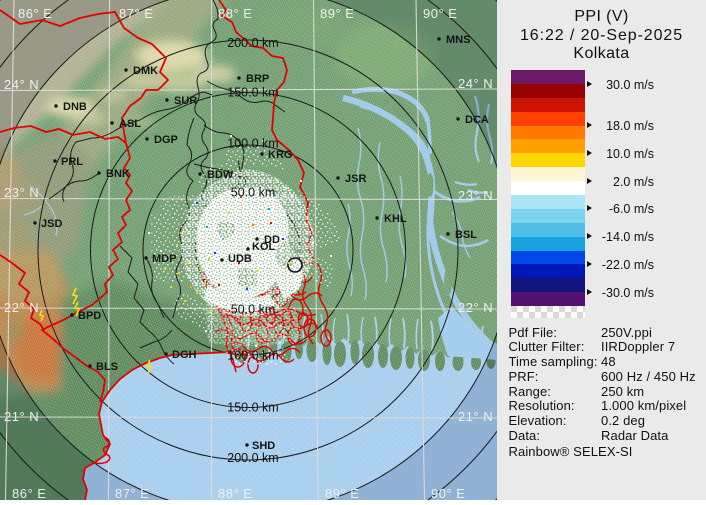  I want to click on svg-text: PRL, so click(72, 162).